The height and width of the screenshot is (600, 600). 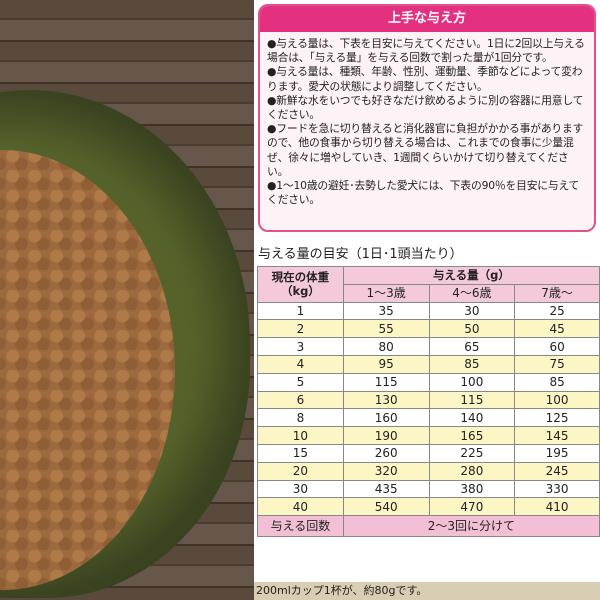 What do you see at coordinates (300, 453) in the screenshot?
I see `weight-cell: 15` at bounding box center [300, 453].